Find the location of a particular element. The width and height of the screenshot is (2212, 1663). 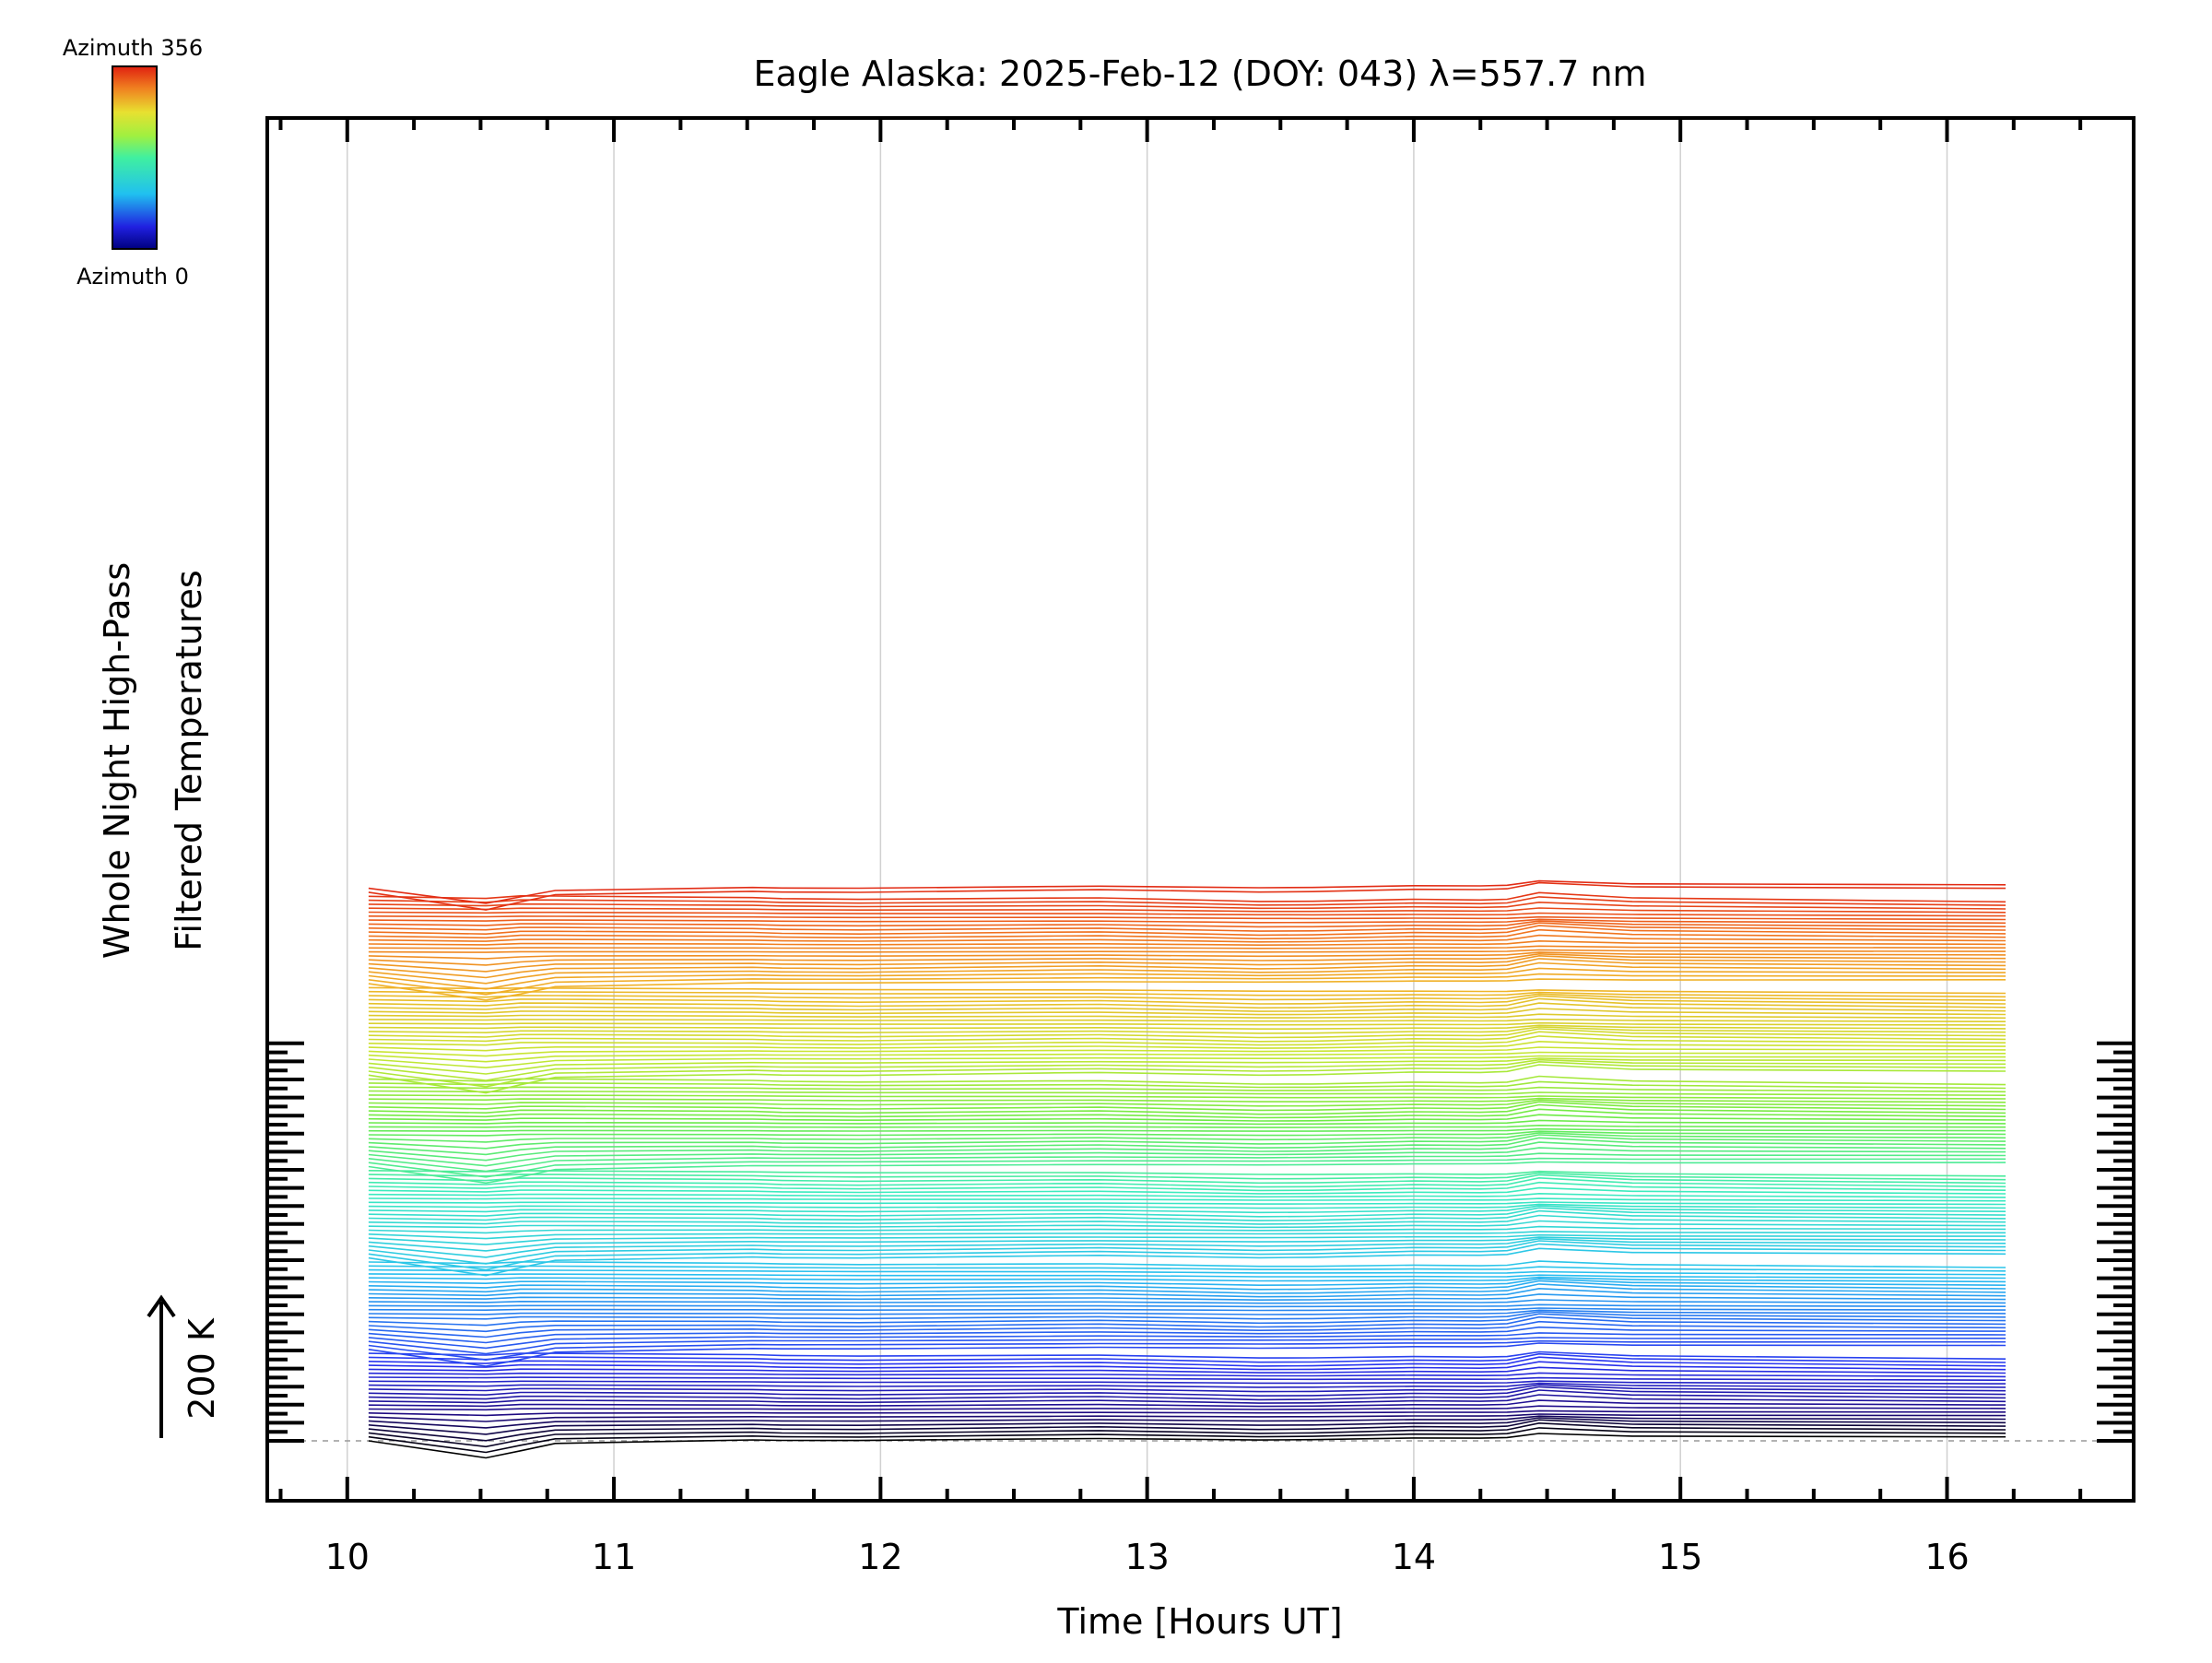

scale-bar-label: 200 K is located at coordinates (202, 1368).